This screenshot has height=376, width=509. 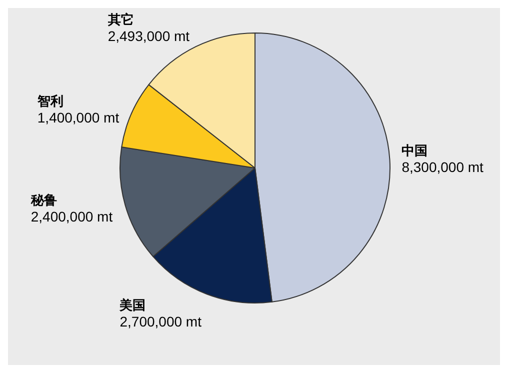 I want to click on data-label: 8,300,000 mt, so click(x=443, y=166).